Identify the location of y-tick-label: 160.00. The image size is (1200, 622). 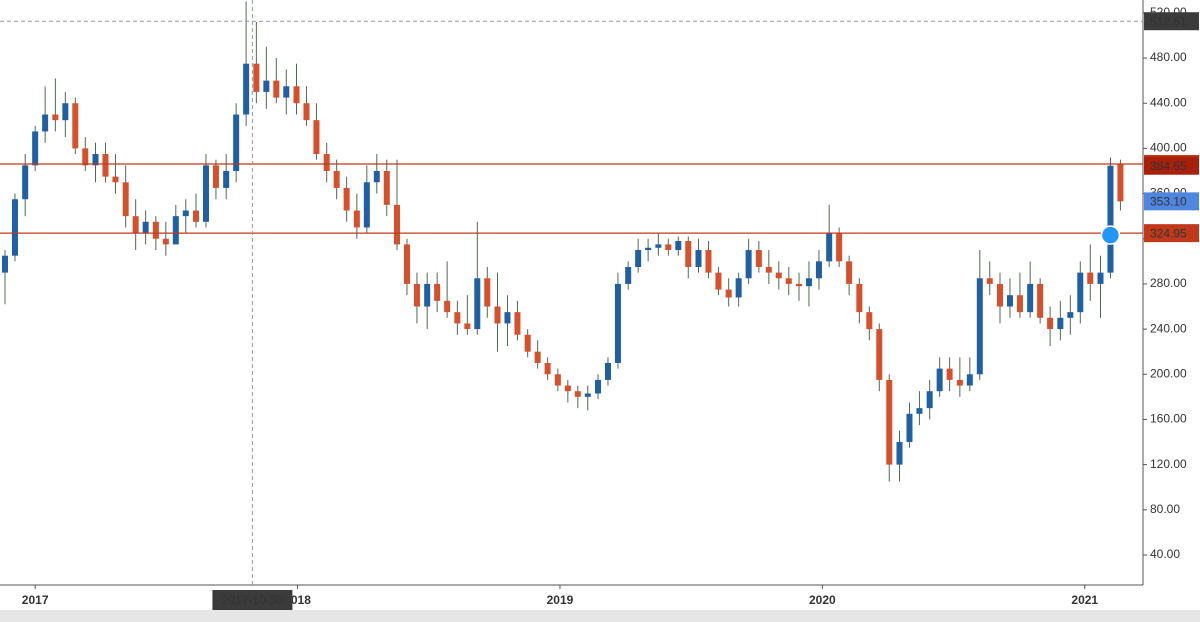
(1168, 419).